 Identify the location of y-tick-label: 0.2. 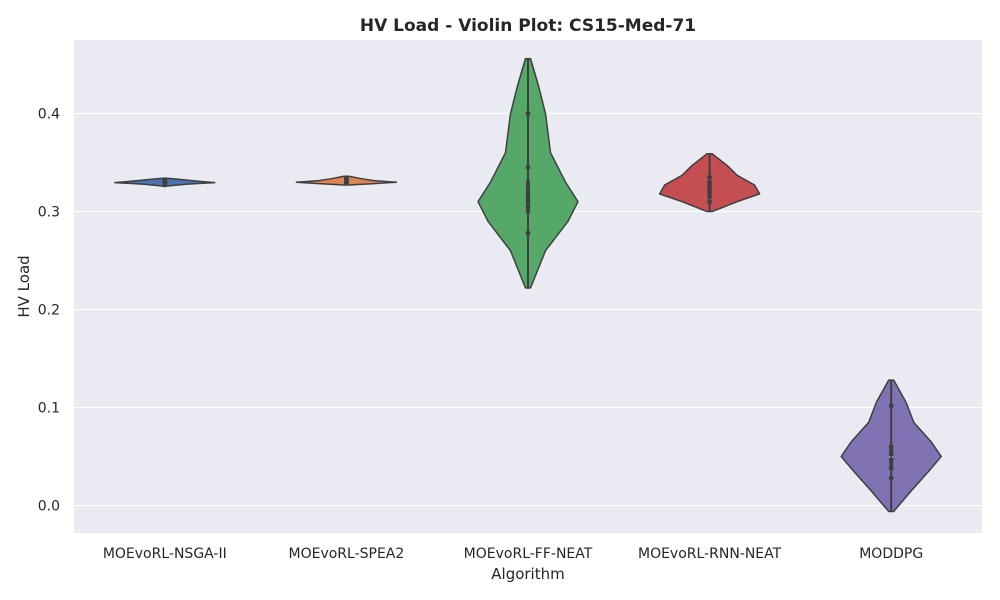
(49, 311).